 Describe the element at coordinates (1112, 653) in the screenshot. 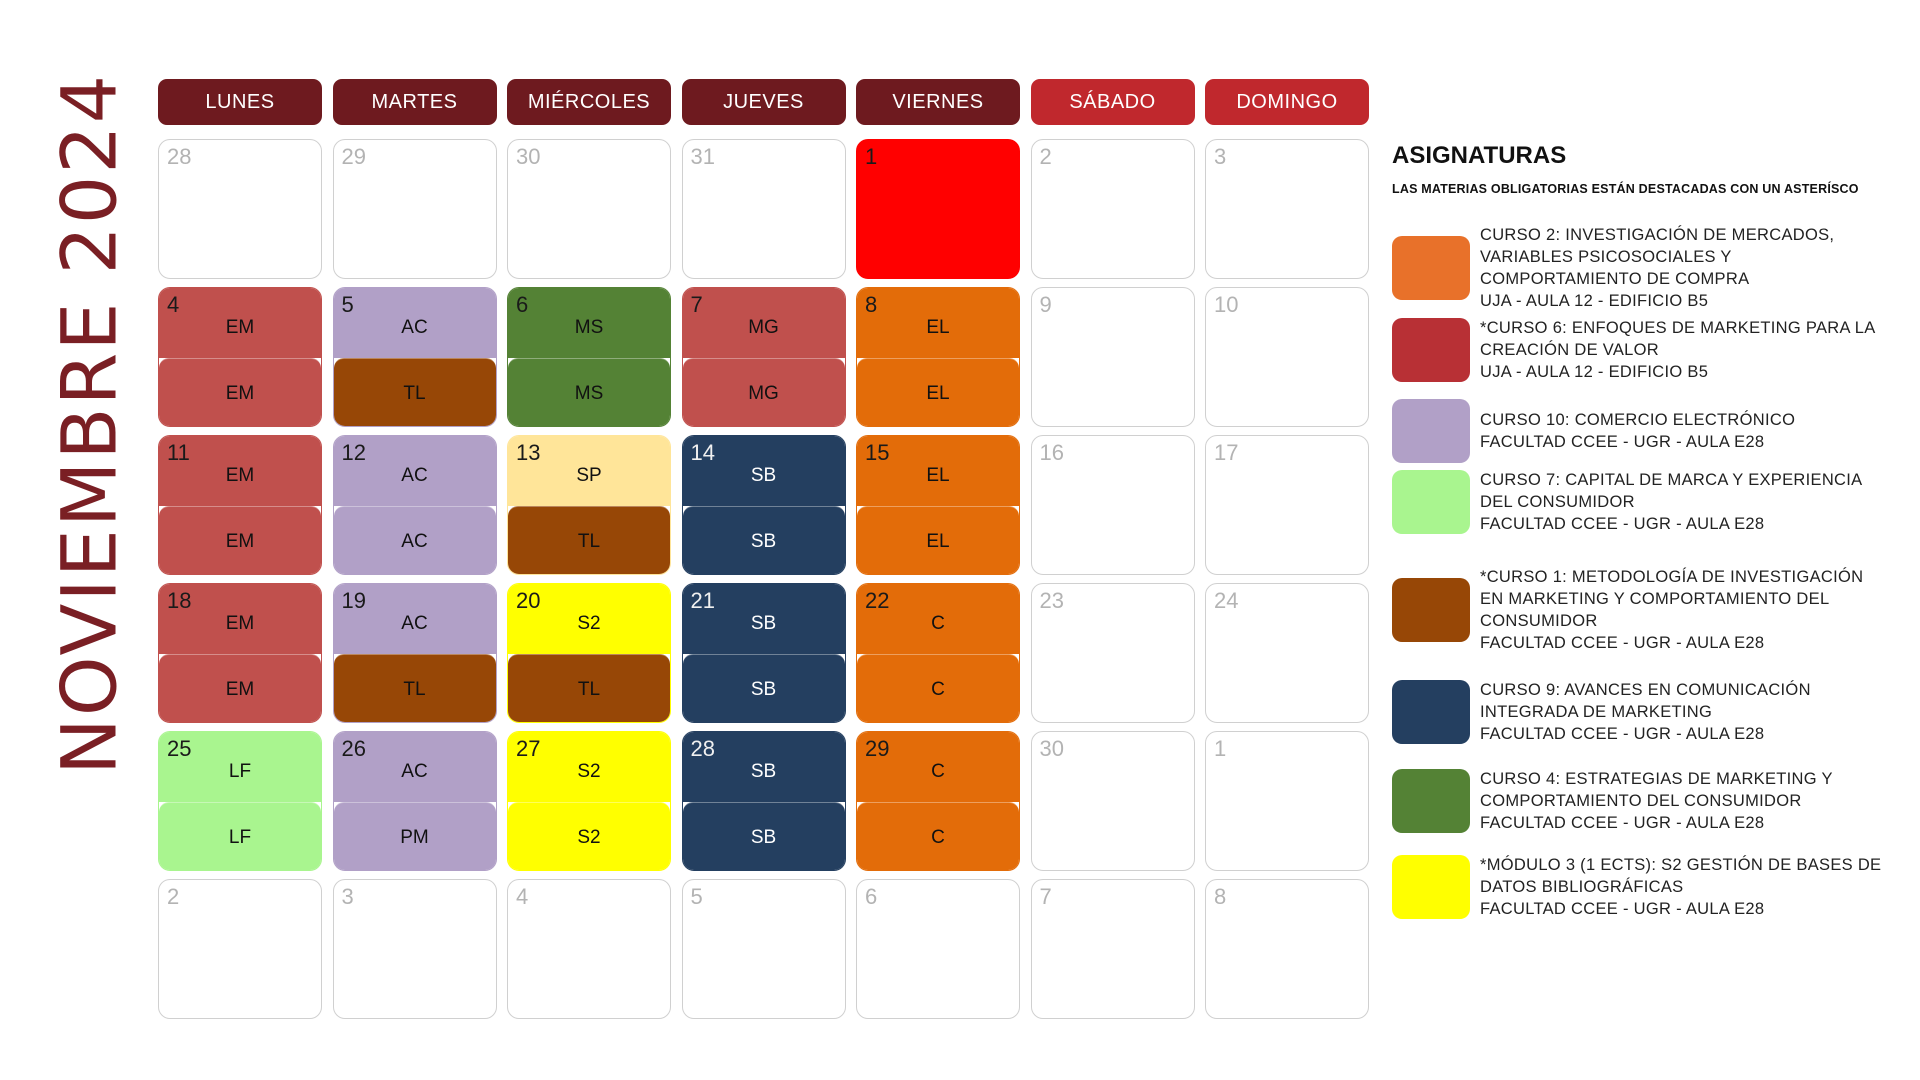

I see `day-cell: 23` at that location.